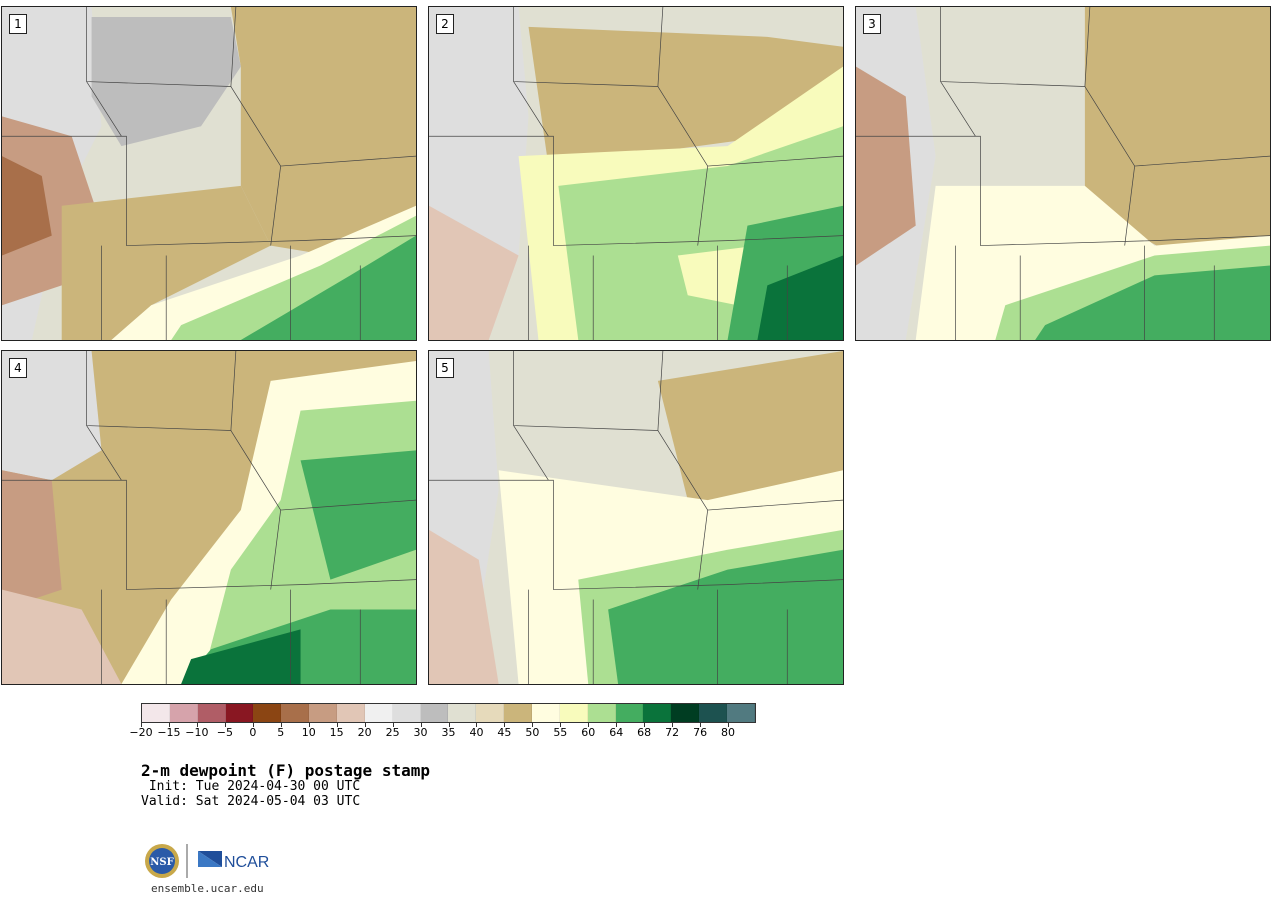  What do you see at coordinates (281, 732) in the screenshot?
I see `colorbar-tick-label: 5` at bounding box center [281, 732].